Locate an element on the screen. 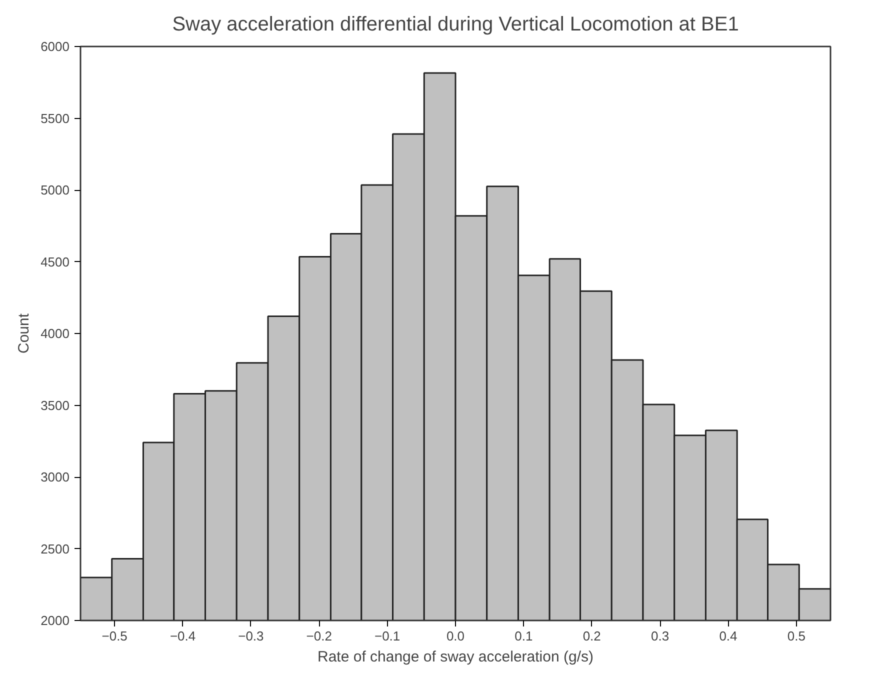  y-tick-label: 2500 is located at coordinates (55, 548).